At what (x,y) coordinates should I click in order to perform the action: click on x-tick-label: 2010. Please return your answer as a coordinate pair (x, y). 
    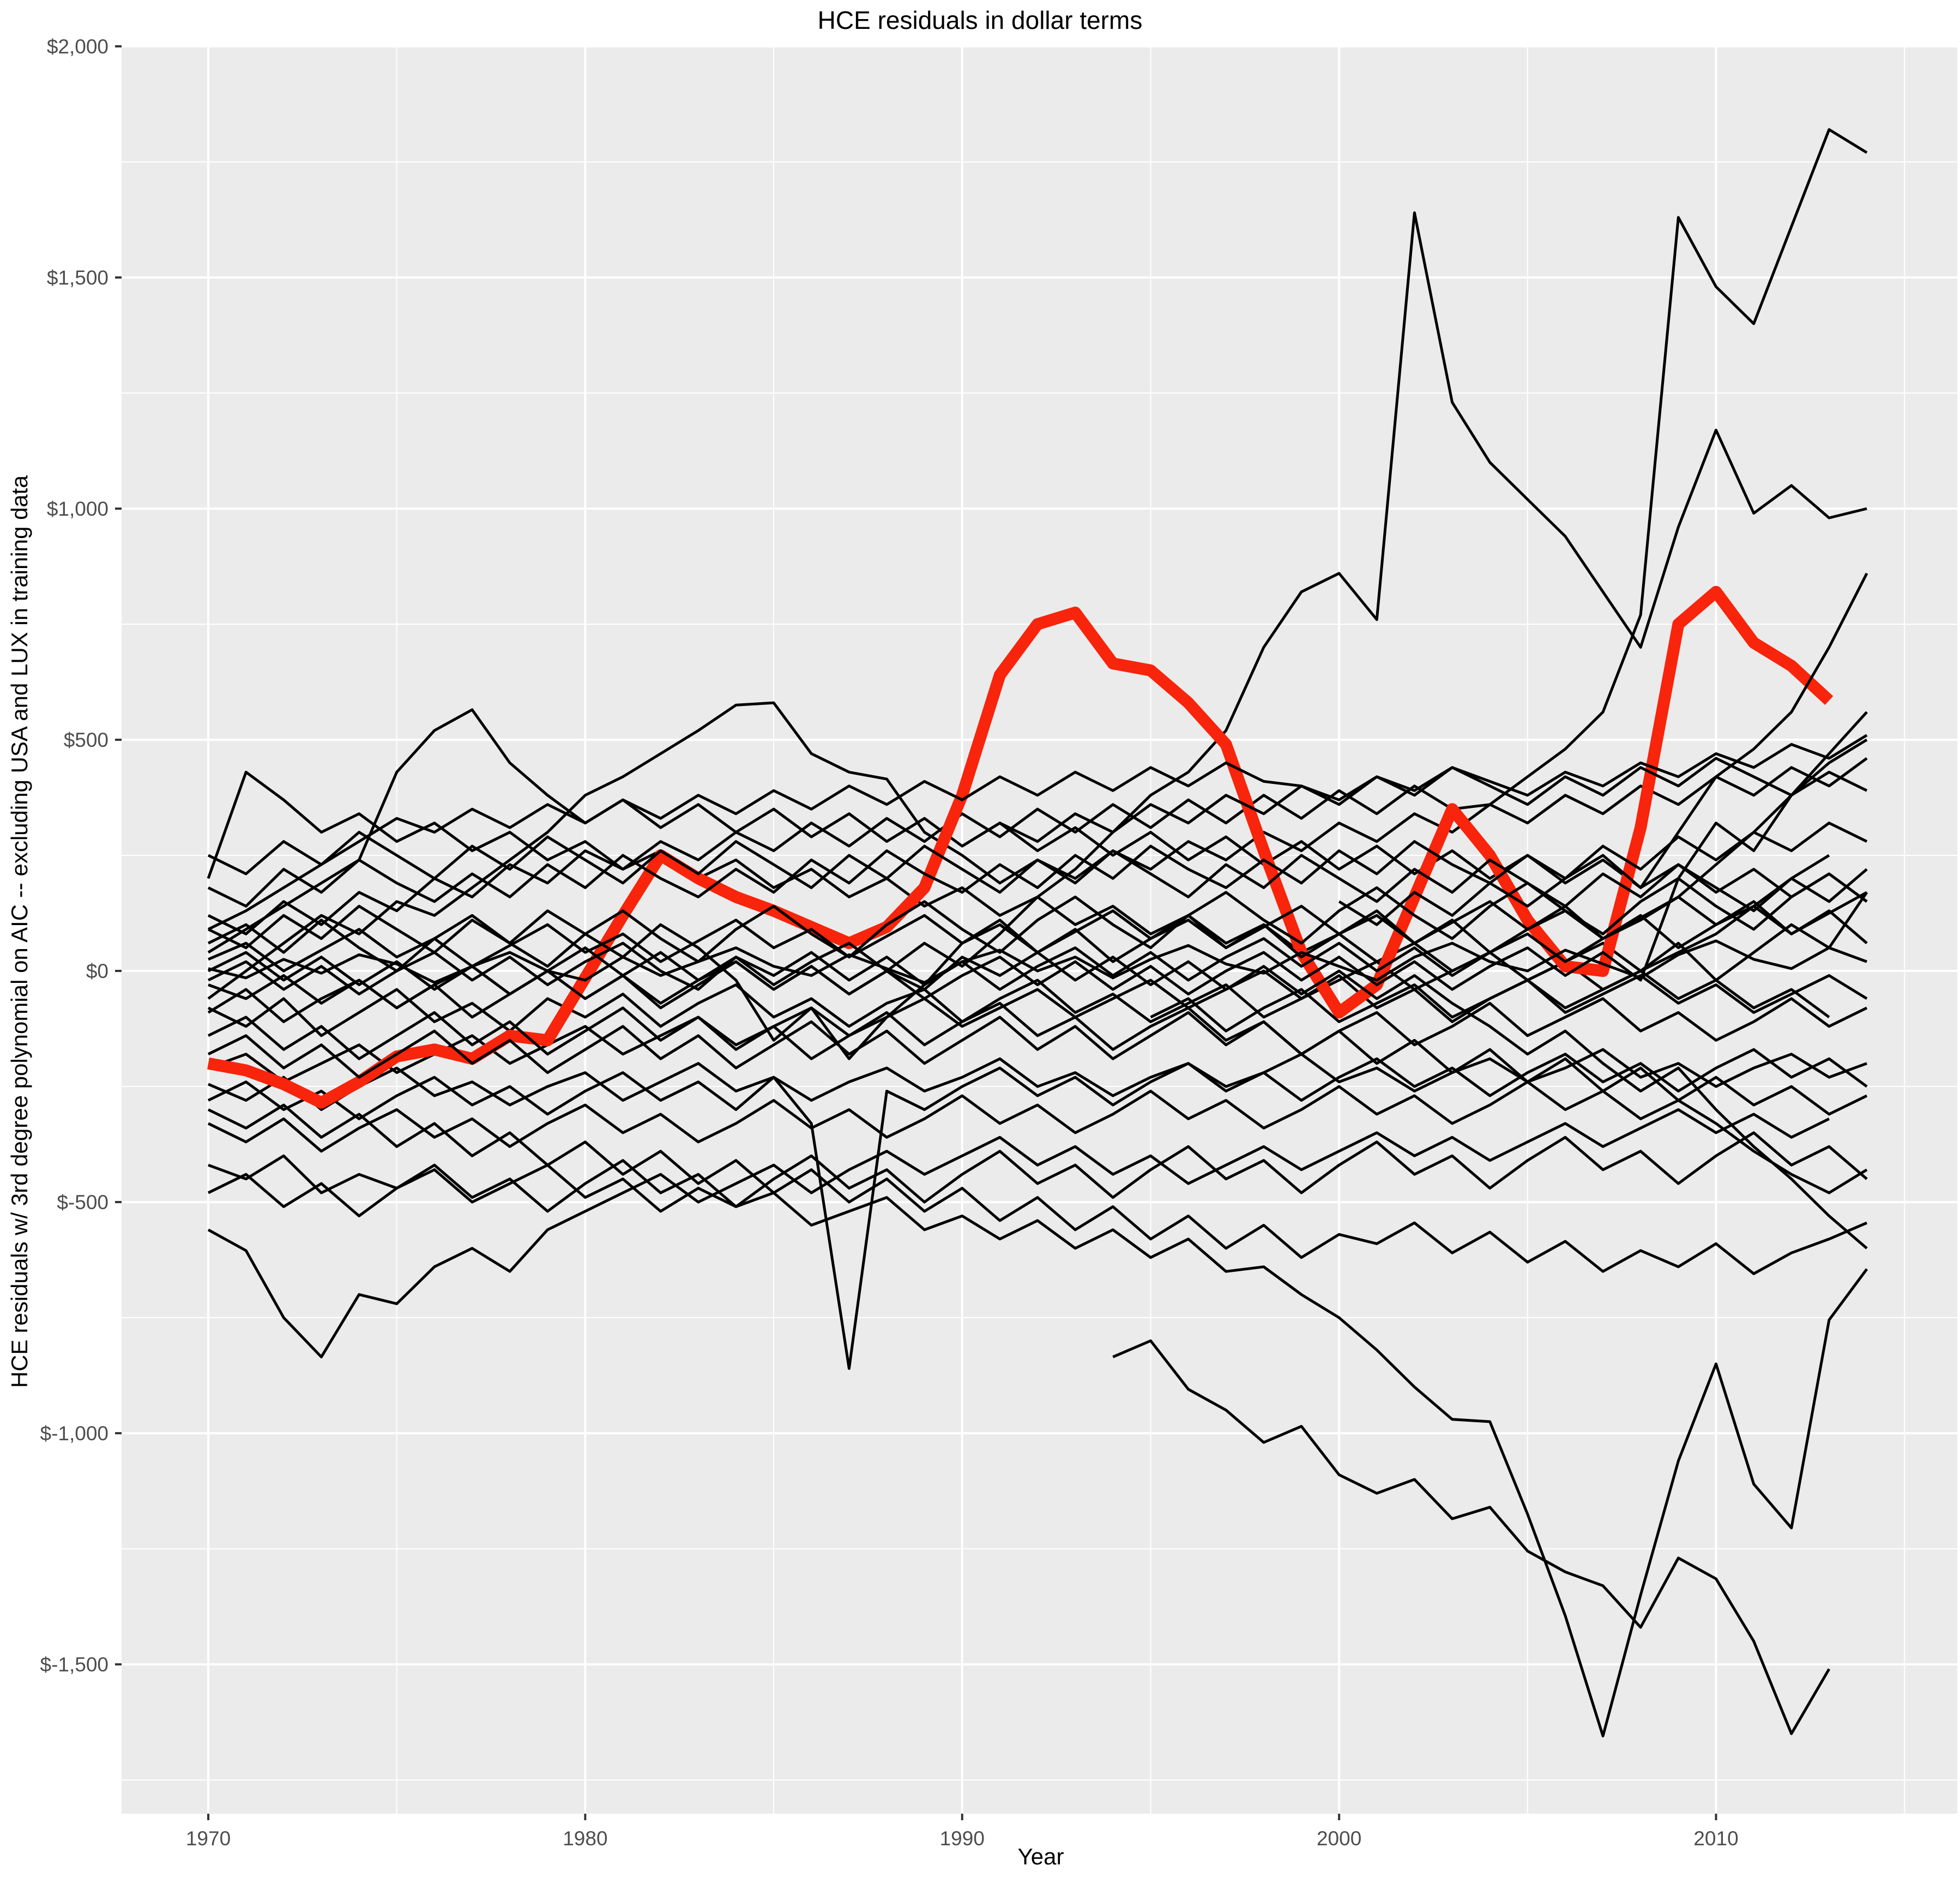
    Looking at the image, I should click on (1715, 1838).